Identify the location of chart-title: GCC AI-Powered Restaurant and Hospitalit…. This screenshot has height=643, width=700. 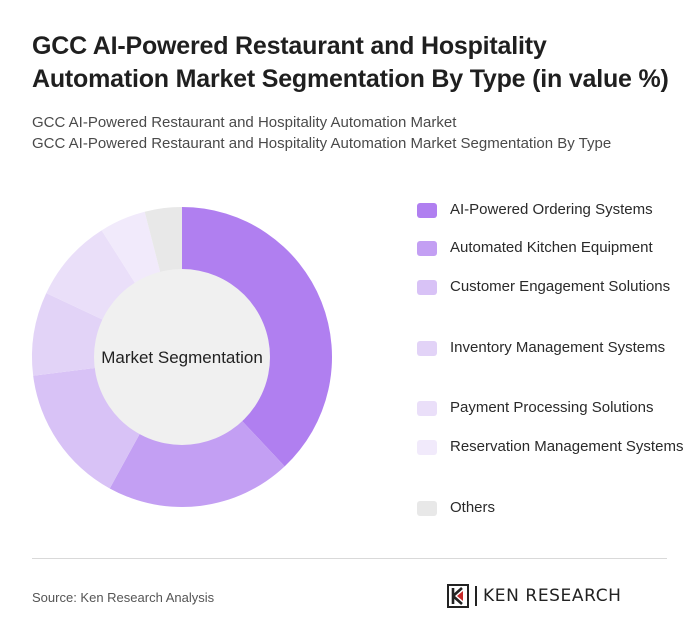
(350, 62).